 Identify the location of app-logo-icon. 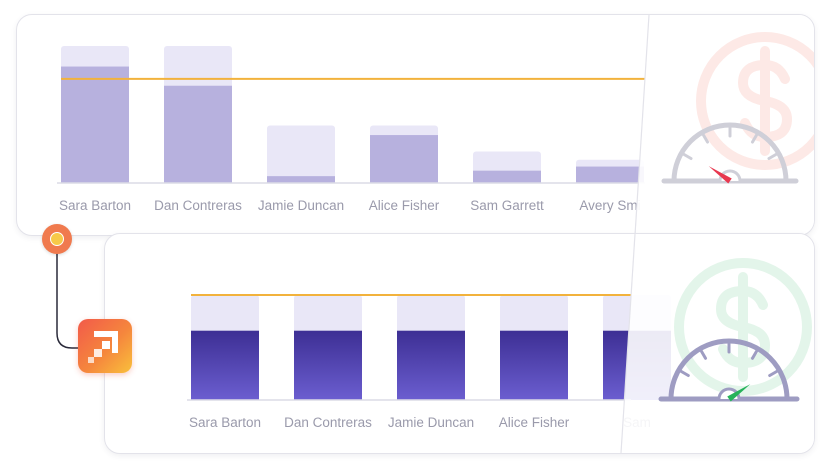
(105, 346).